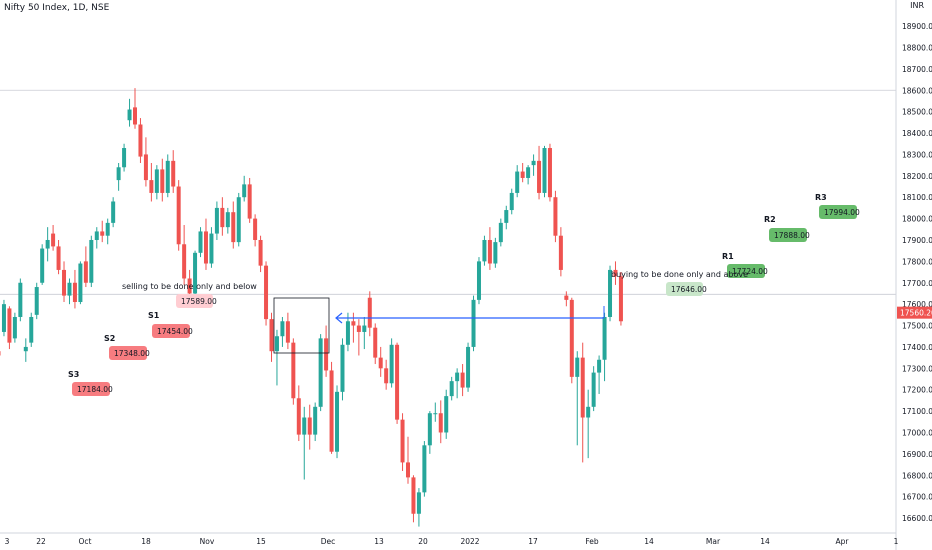  Describe the element at coordinates (821, 197) in the screenshot. I see `level-name: R3` at that location.